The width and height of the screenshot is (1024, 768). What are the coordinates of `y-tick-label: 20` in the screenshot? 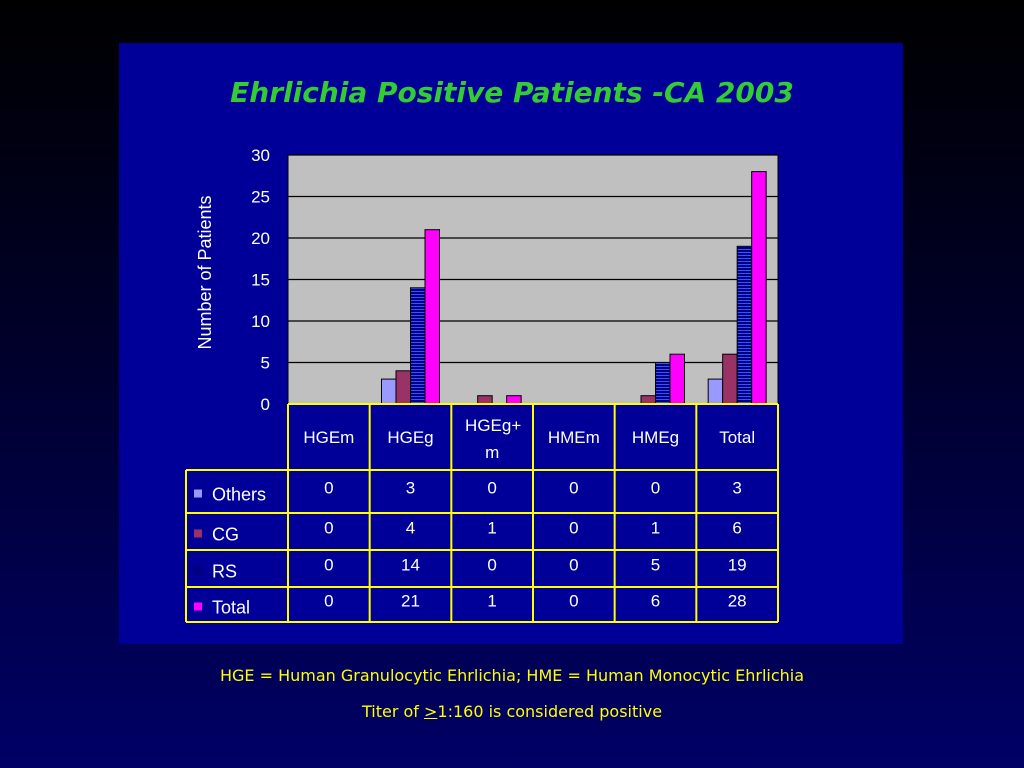 It's located at (260, 238).